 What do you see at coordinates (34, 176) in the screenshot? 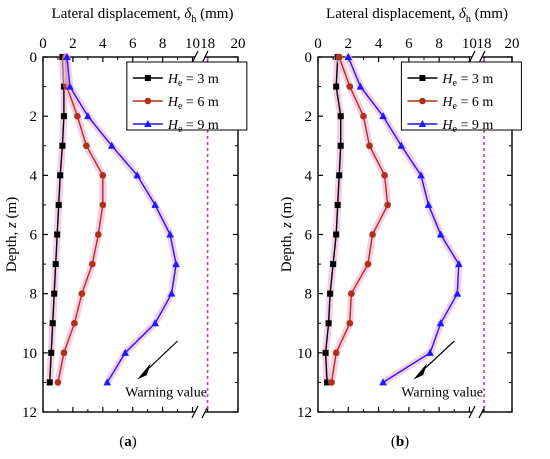
I see `y-tick-label: 4` at bounding box center [34, 176].